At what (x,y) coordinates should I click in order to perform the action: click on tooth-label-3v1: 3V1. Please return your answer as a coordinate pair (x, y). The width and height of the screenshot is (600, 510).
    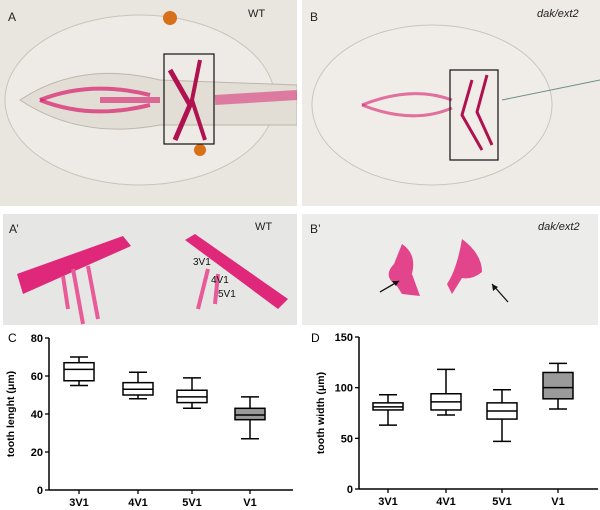
    Looking at the image, I should click on (202, 262).